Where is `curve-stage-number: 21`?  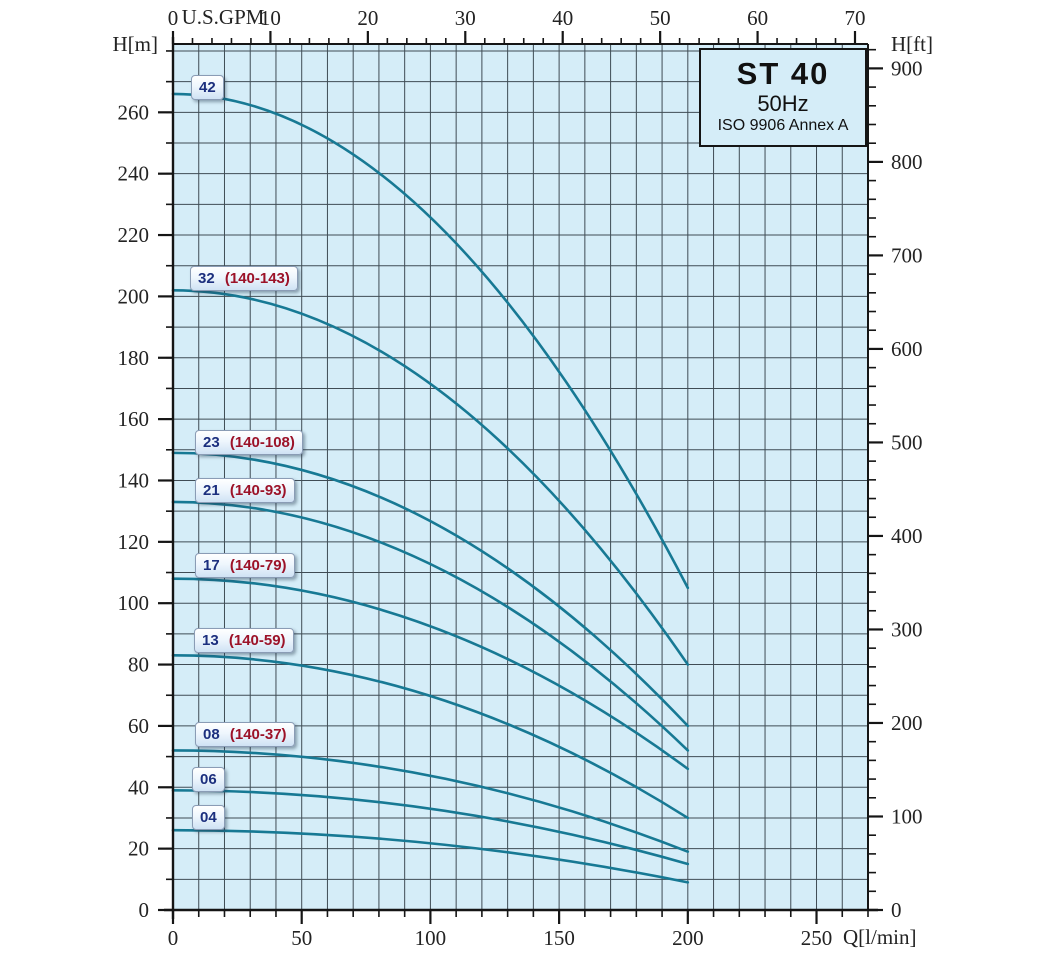 curve-stage-number: 21 is located at coordinates (211, 490).